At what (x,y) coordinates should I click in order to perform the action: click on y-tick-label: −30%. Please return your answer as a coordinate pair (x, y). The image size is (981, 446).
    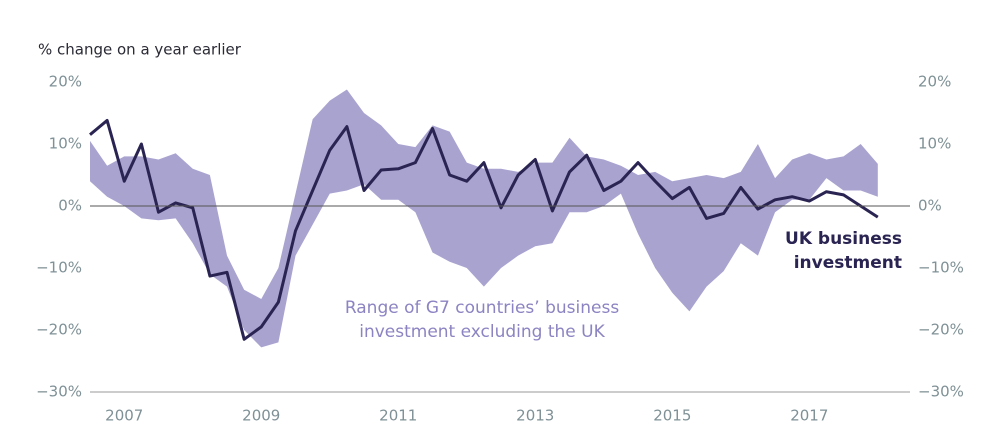
    Looking at the image, I should click on (59, 392).